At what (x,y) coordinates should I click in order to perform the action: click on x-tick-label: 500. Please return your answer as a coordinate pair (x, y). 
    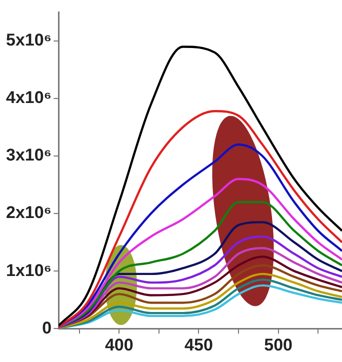
    Looking at the image, I should click on (278, 344).